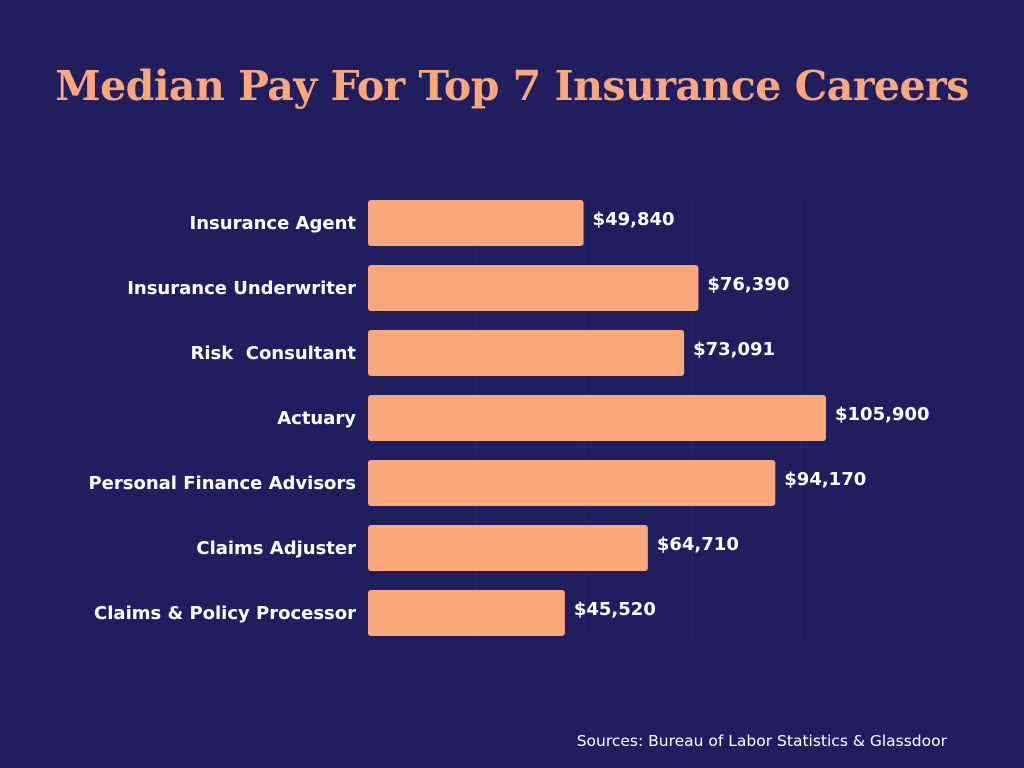 The width and height of the screenshot is (1024, 768). Describe the element at coordinates (273, 223) in the screenshot. I see `category-label: Insurance Agent` at that location.